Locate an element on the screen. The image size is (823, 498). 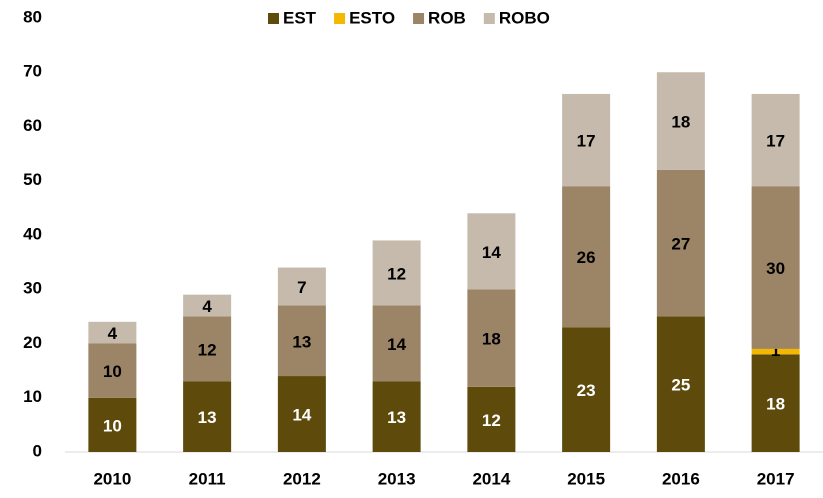
x-tick-label: 2017 is located at coordinates (776, 478).